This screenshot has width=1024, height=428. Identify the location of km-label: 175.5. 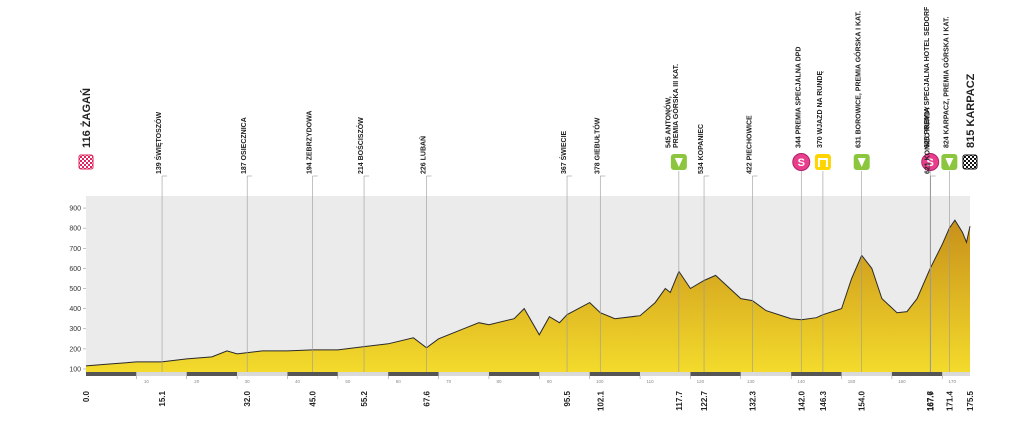
(970, 400).